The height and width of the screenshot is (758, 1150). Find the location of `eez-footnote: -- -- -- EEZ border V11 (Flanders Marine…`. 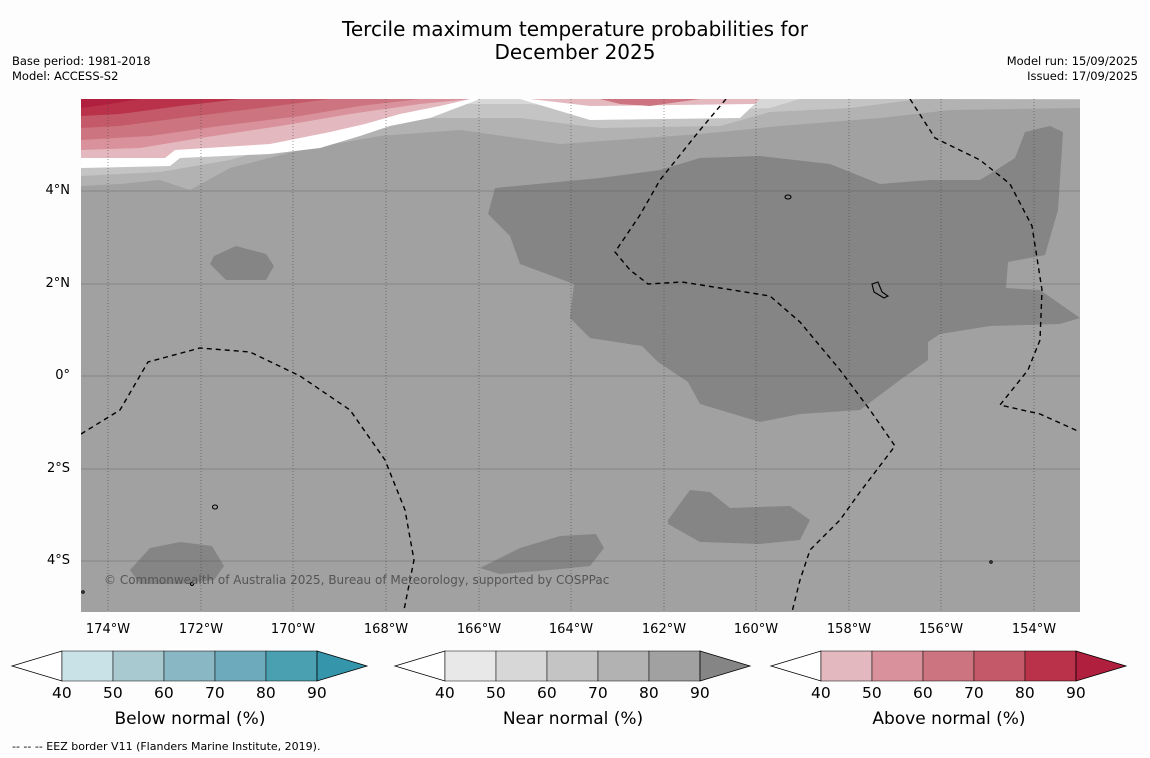

eez-footnote: -- -- -- EEZ border V11 (Flanders Marine… is located at coordinates (166, 746).